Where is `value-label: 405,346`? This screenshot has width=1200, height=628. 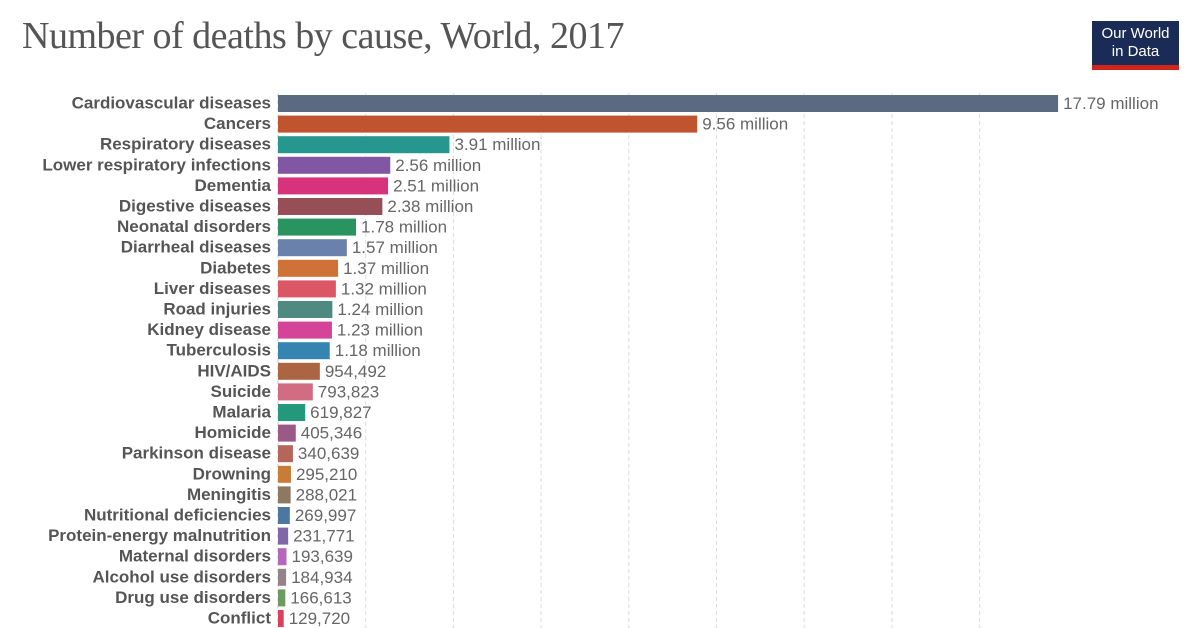 value-label: 405,346 is located at coordinates (331, 433).